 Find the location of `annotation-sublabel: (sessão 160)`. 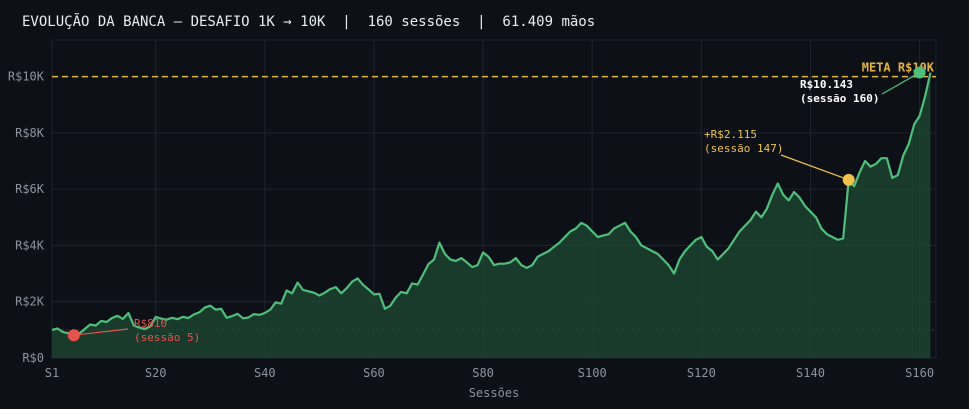

annotation-sublabel: (sessão 160) is located at coordinates (839, 98).